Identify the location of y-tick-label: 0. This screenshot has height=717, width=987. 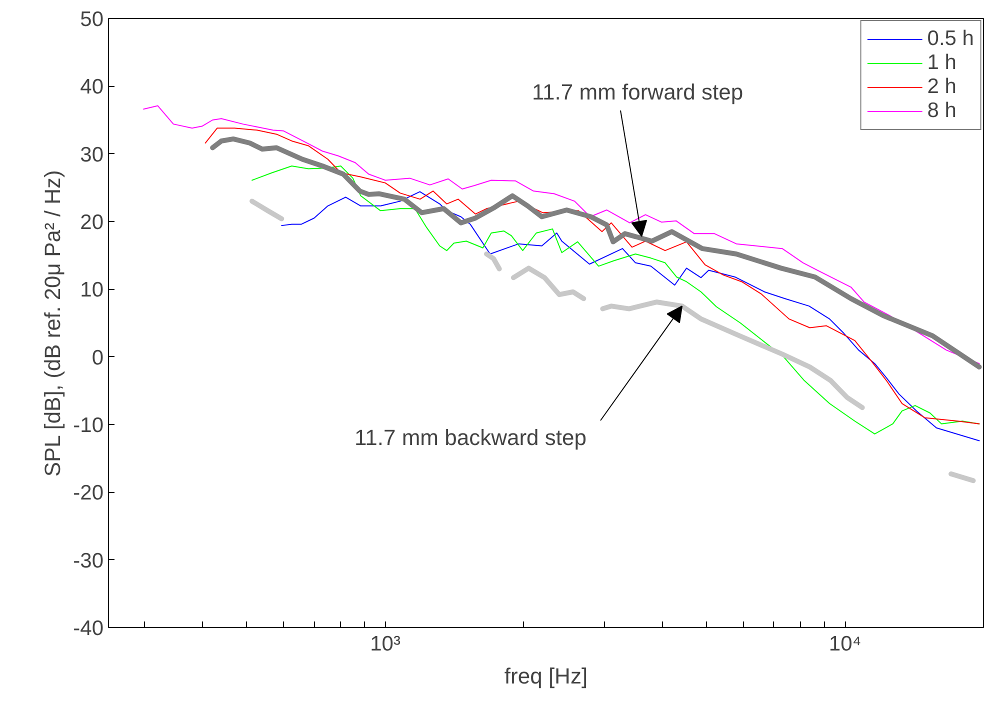
(98, 358).